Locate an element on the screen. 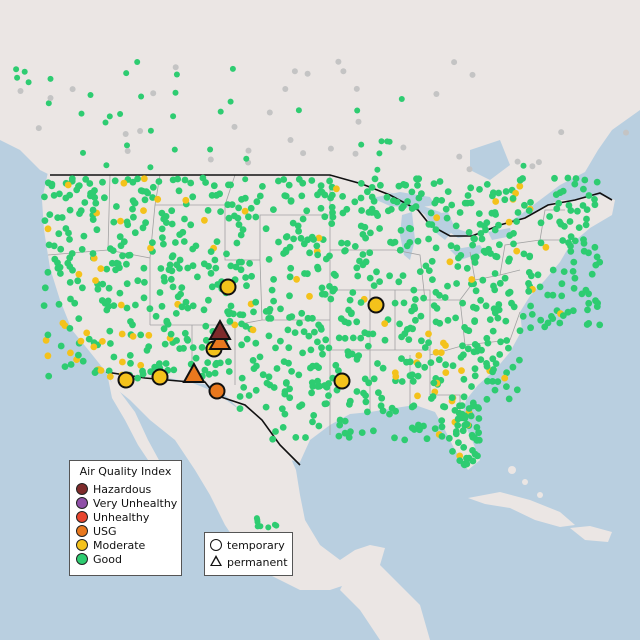 This screenshot has width=640, height=640. legend-item-unhealthy: Unhealthy is located at coordinates (112, 518).